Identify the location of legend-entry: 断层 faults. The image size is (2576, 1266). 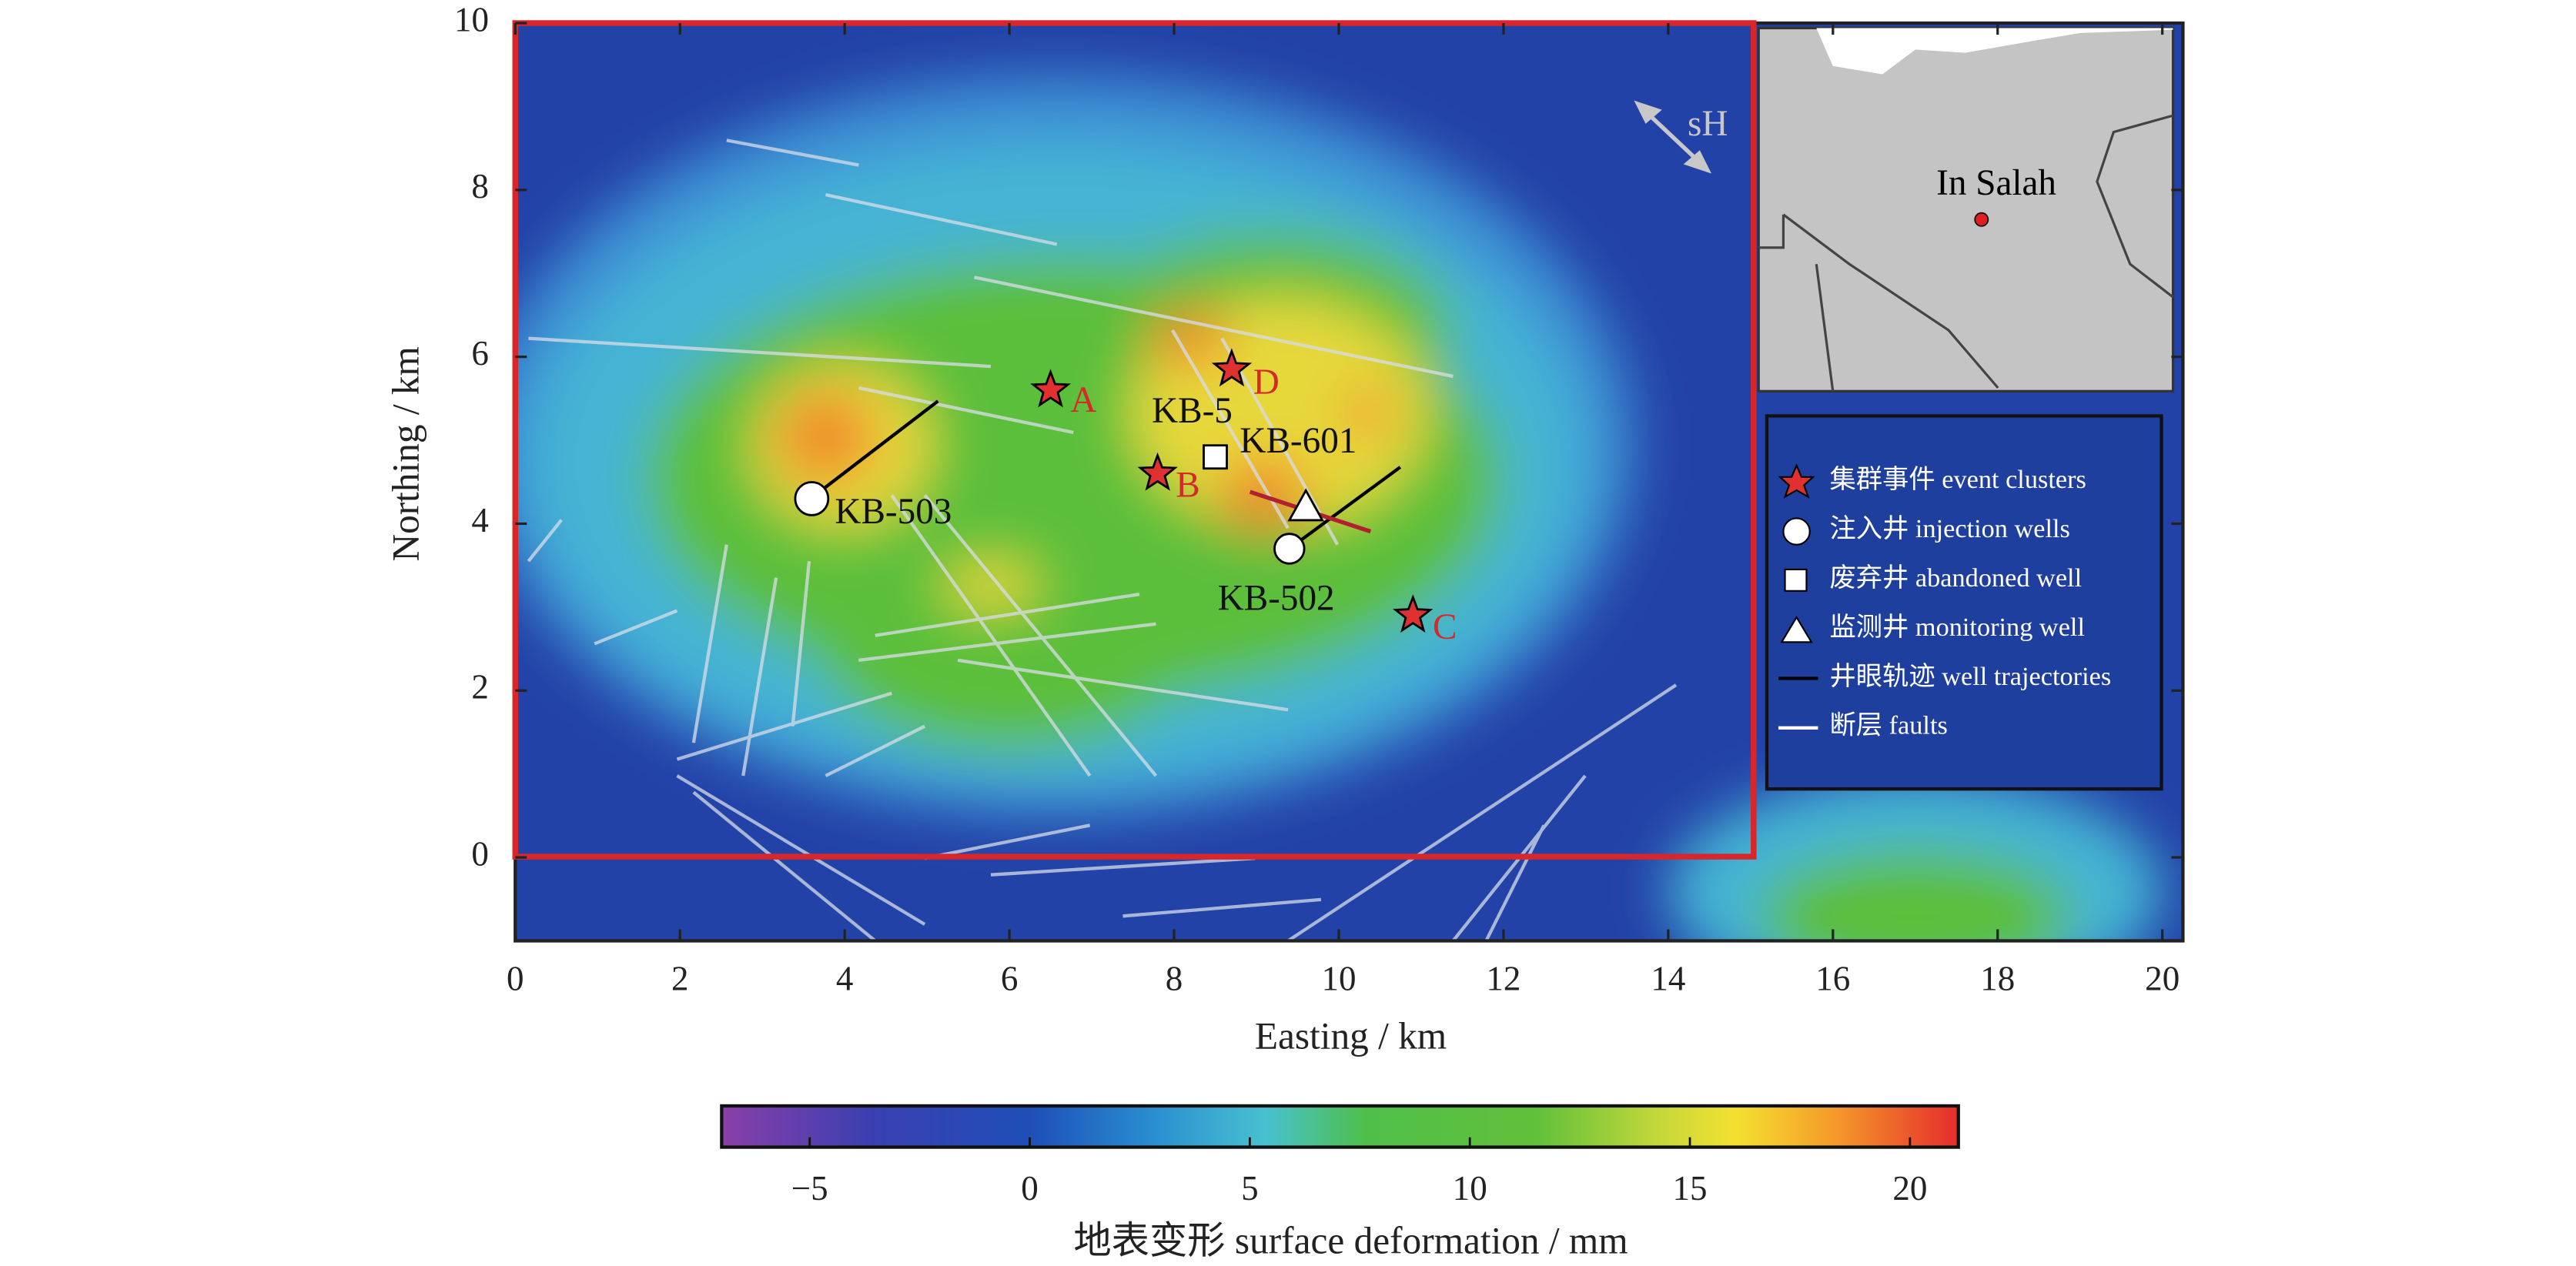
(1888, 725).